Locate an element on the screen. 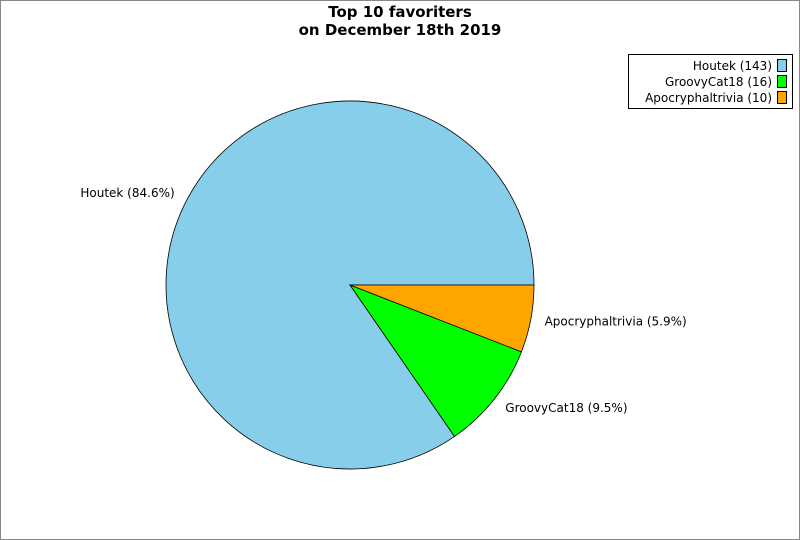 The height and width of the screenshot is (540, 800). pie-slice-apocryphaltrivia is located at coordinates (442, 318).